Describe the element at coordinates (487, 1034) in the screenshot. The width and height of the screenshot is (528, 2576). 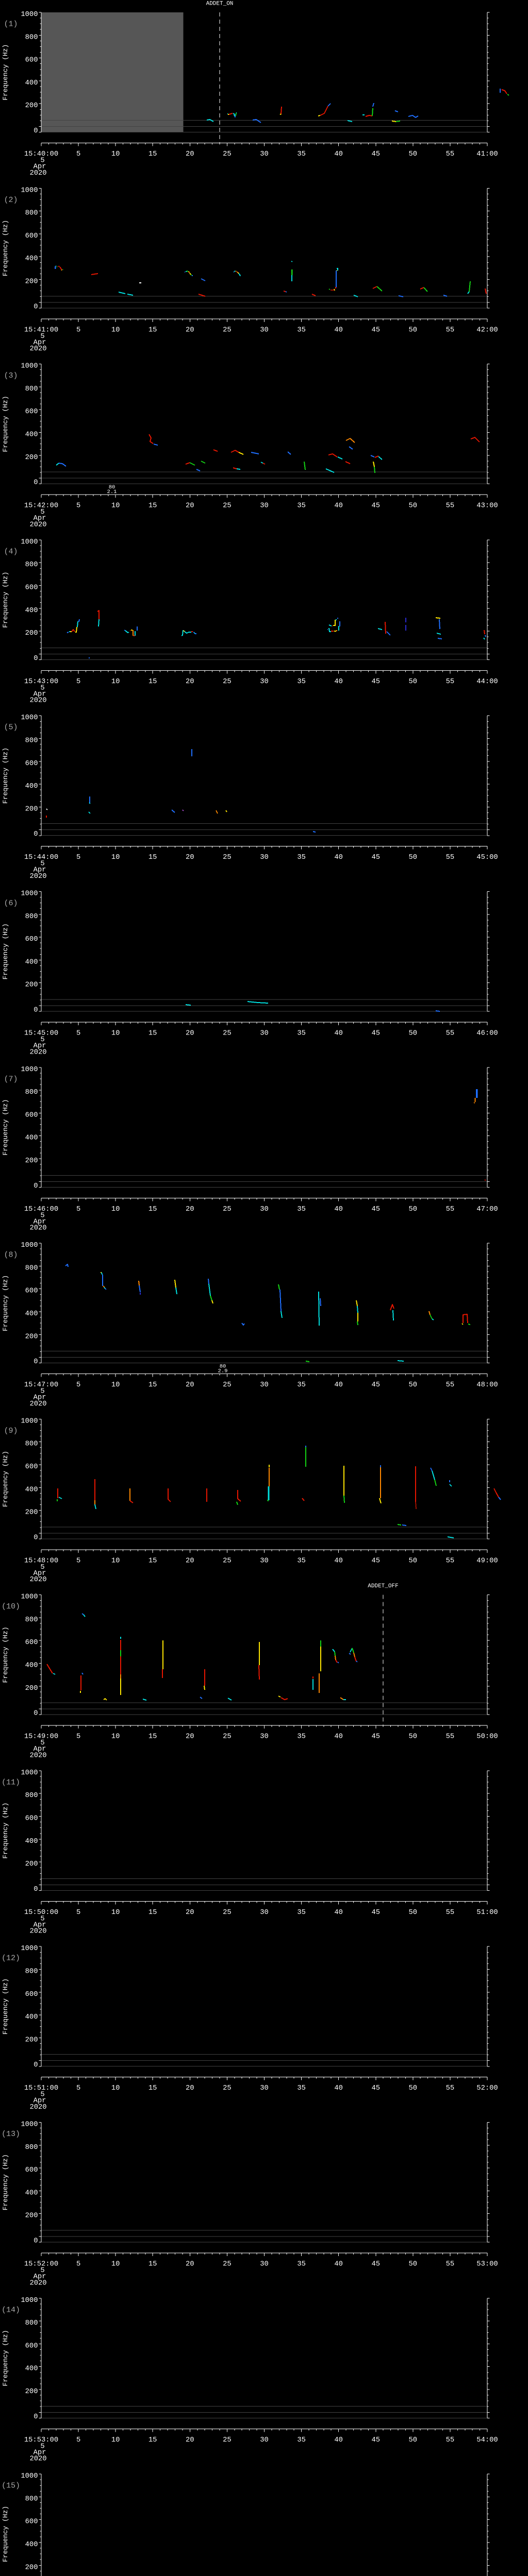
I see `svg-text: 46:00` at that location.